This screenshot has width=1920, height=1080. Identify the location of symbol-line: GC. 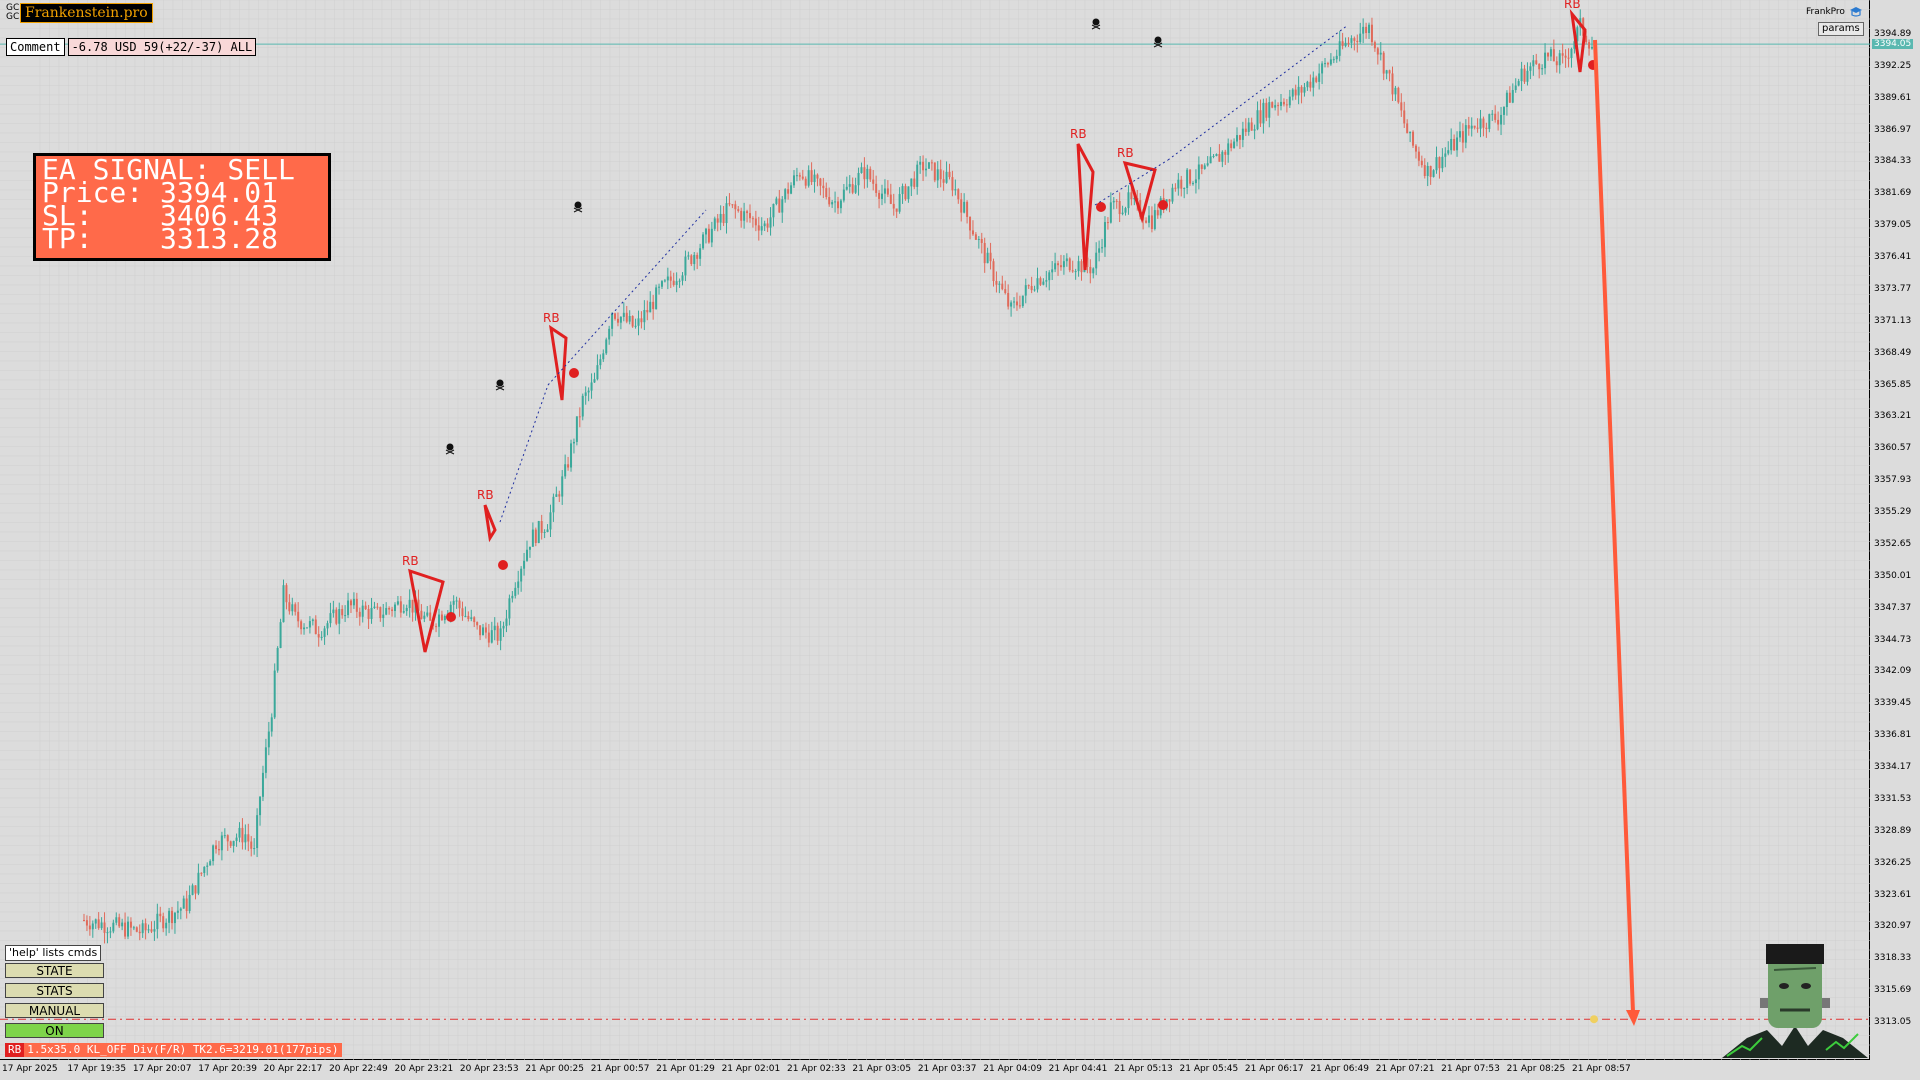
(13, 8).